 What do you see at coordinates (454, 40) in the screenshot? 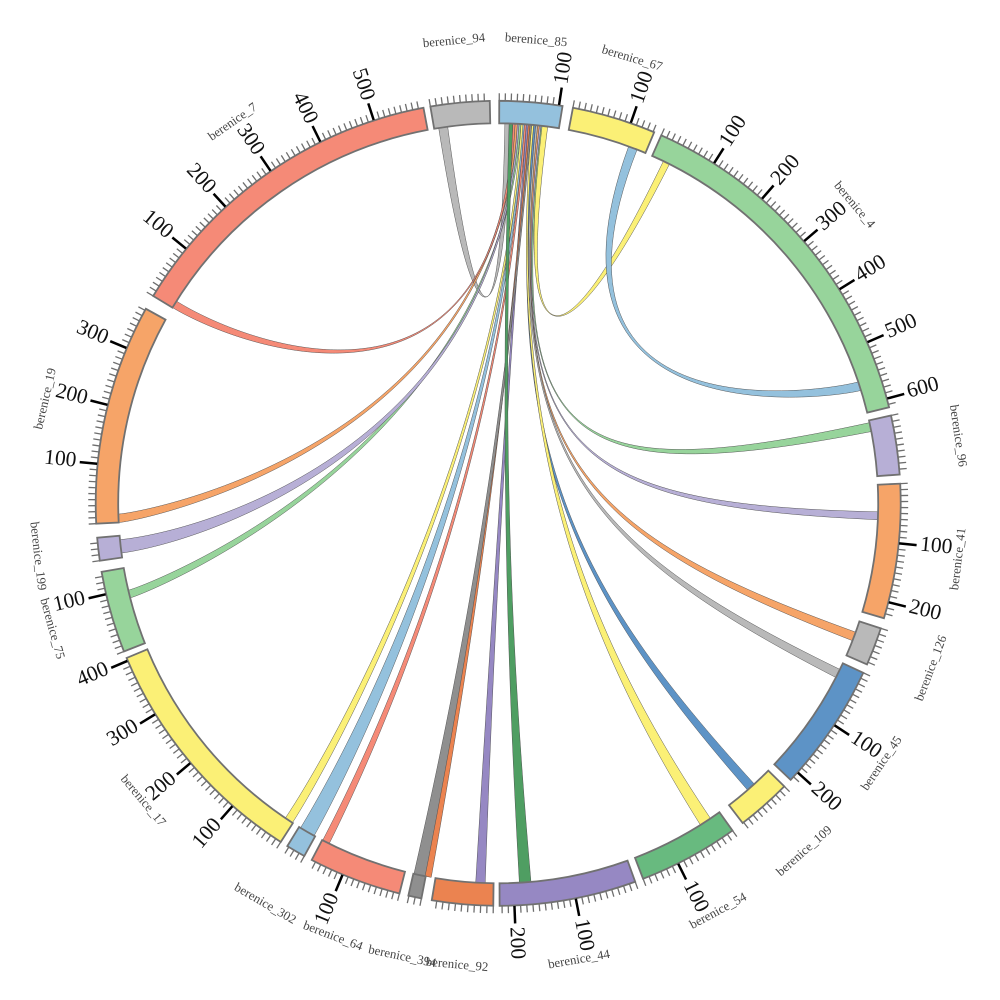
I see `svg-text: berenice_94` at bounding box center [454, 40].